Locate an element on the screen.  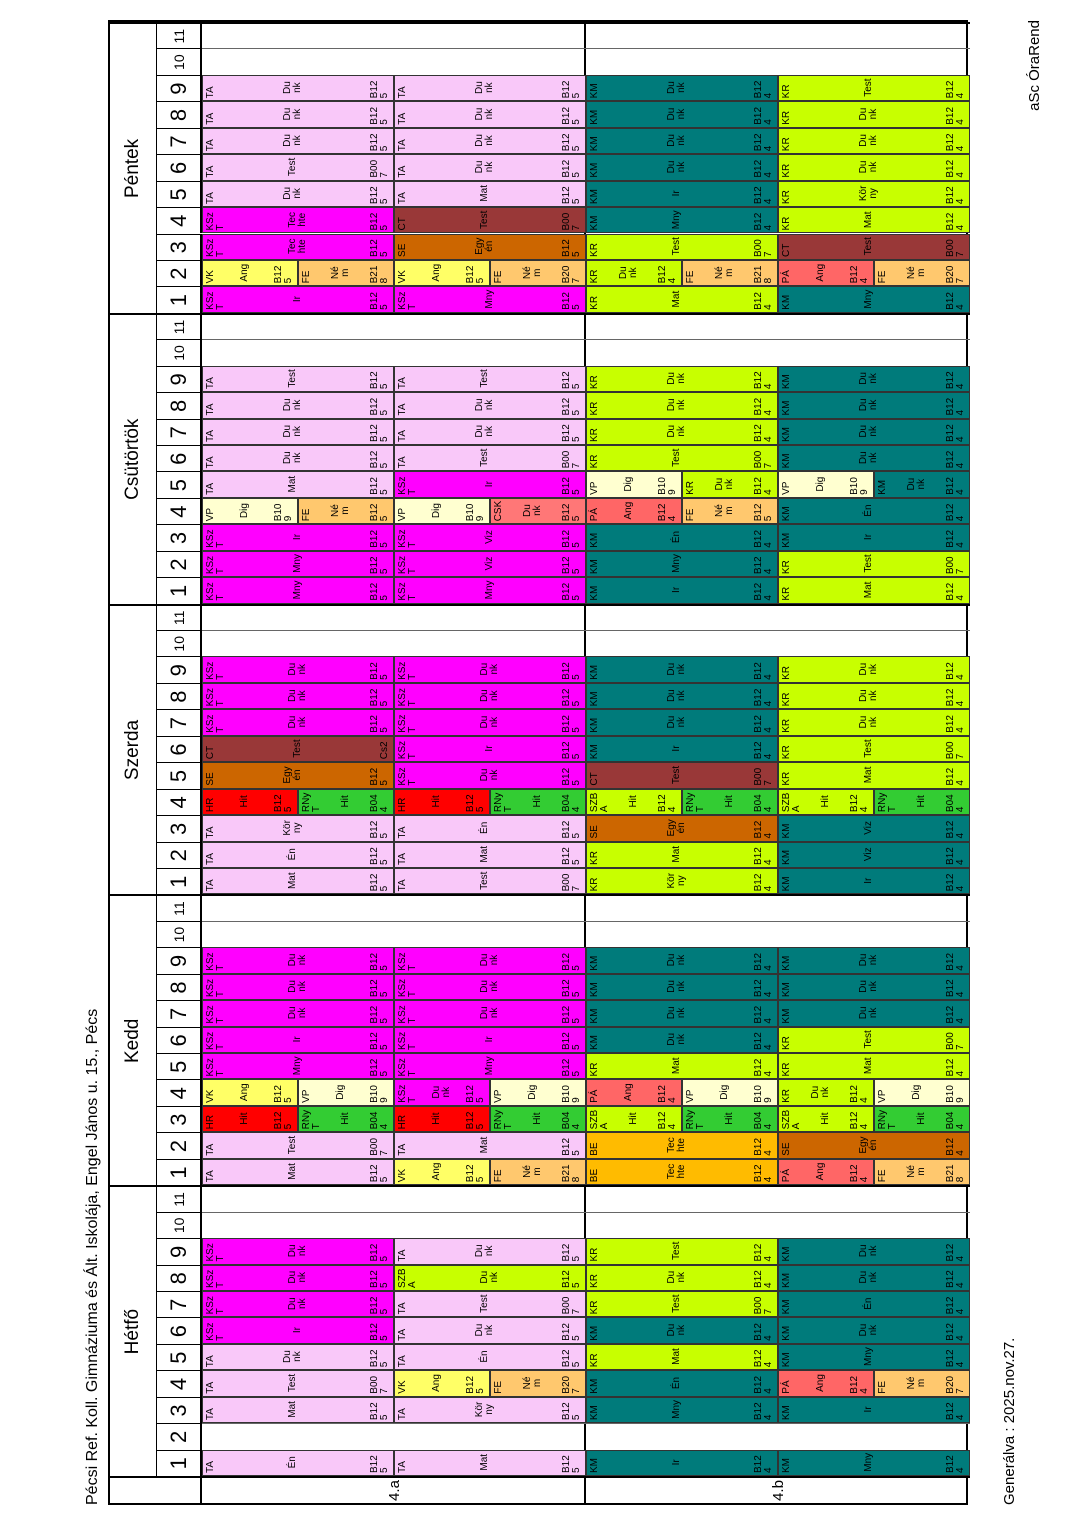
lesson-cell: SE Egy én B12 4 is located at coordinates (682, 828).